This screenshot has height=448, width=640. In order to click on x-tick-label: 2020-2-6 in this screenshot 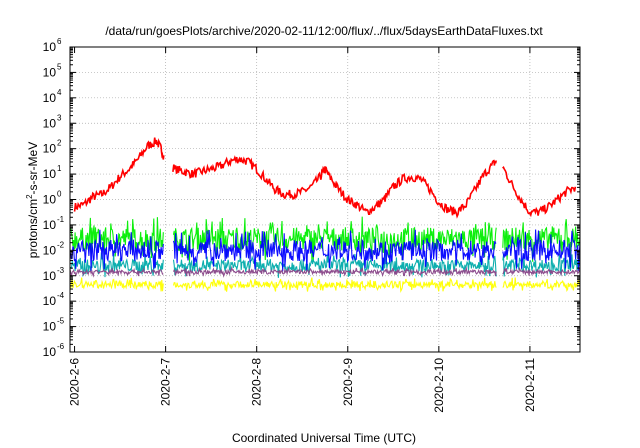, I will do `click(75, 382)`.